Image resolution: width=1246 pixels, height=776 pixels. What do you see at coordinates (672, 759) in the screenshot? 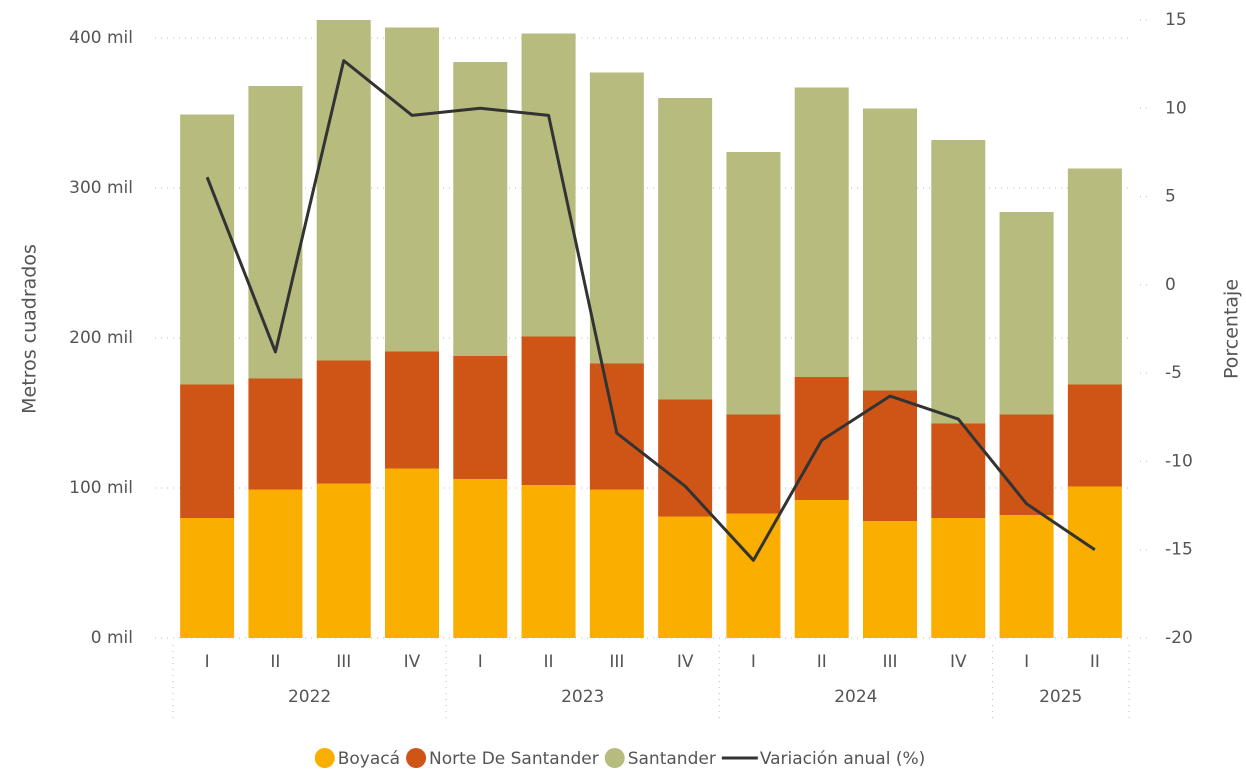
I see `legend-label: Santander` at bounding box center [672, 759].